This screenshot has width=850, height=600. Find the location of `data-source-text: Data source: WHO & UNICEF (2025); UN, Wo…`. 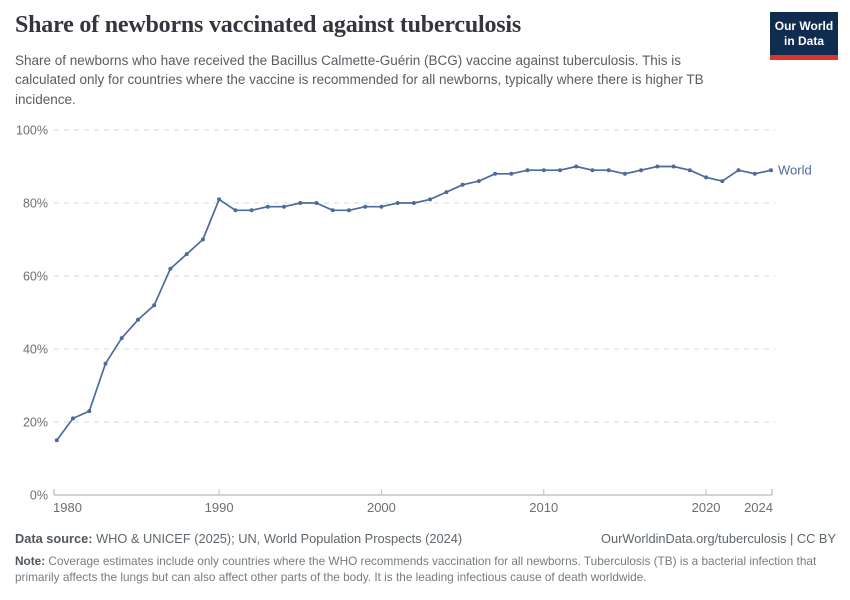

data-source-text: Data source: WHO & UNICEF (2025); UN, Wo… is located at coordinates (239, 538).